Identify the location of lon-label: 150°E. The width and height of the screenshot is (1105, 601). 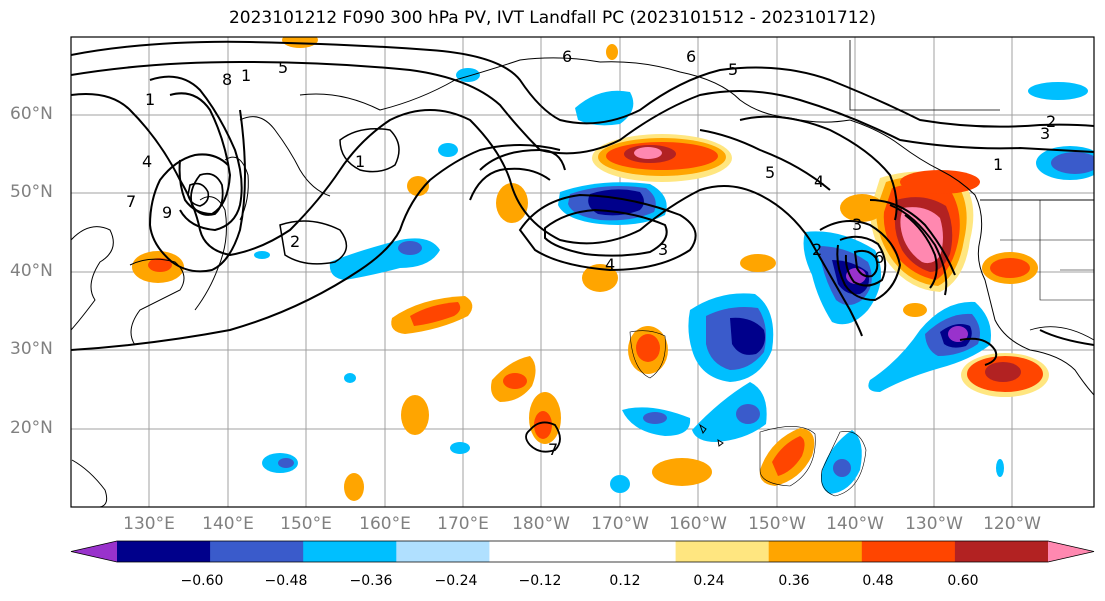
(306, 524).